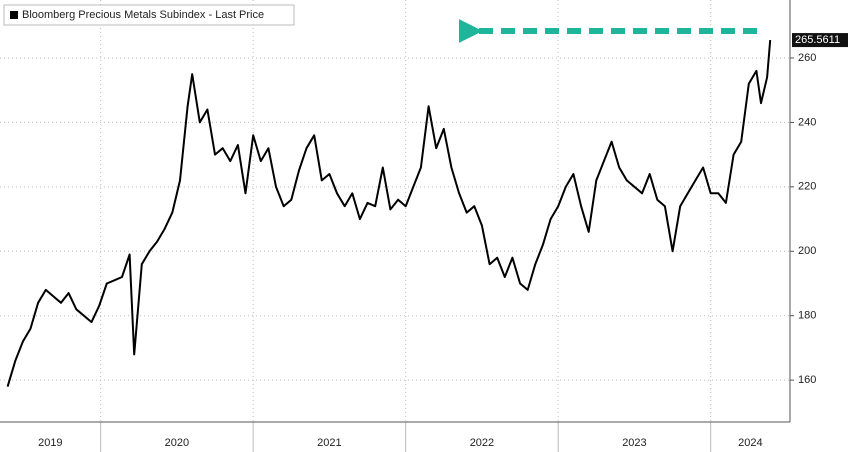  I want to click on x-tick-label: 2019, so click(50, 443).